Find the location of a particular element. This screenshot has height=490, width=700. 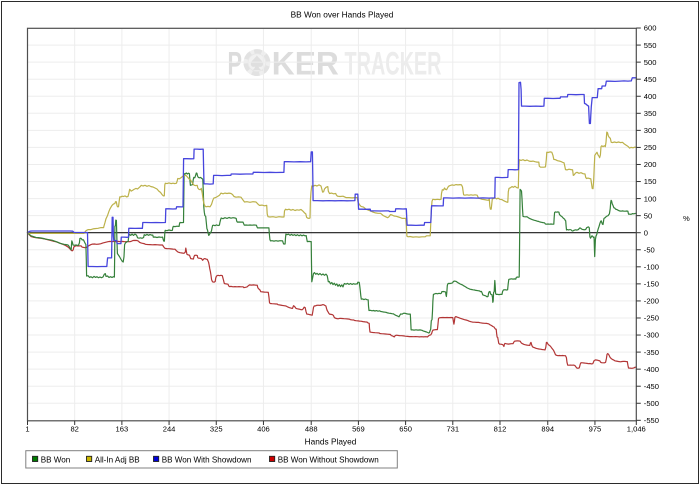

svg-text: -150 is located at coordinates (651, 284).